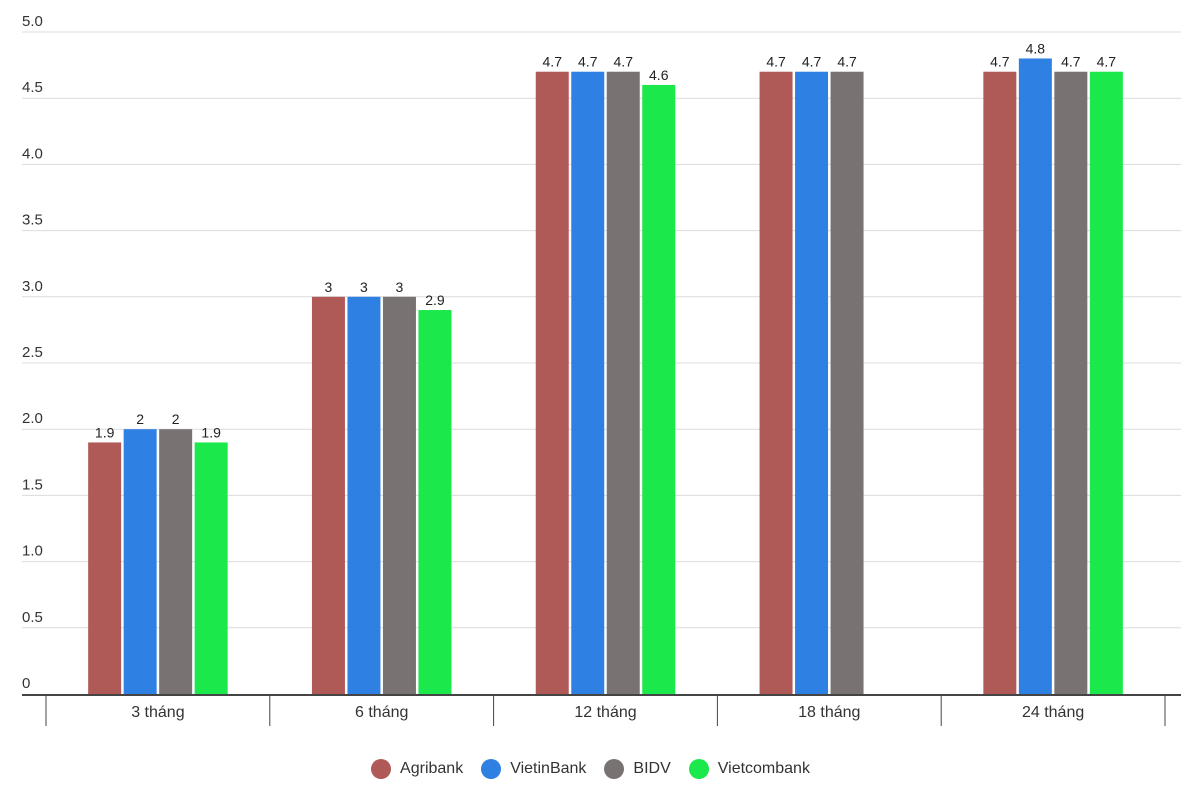 The image size is (1181, 795). Describe the element at coordinates (381, 712) in the screenshot. I see `x-tick-label: 6 tháng` at that location.